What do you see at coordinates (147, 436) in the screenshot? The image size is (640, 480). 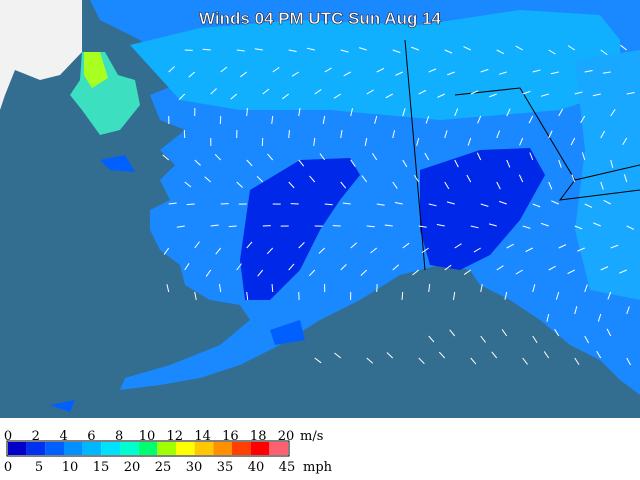 I see `ms-label: 10` at bounding box center [147, 436].